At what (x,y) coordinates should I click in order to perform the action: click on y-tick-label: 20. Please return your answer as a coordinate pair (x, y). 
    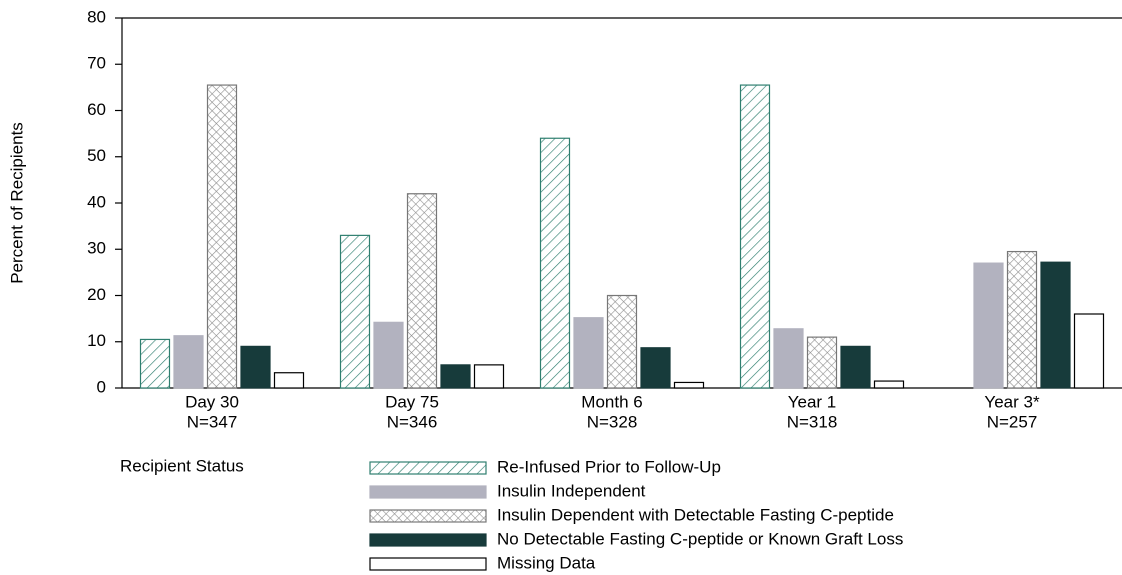
    Looking at the image, I should click on (96, 294).